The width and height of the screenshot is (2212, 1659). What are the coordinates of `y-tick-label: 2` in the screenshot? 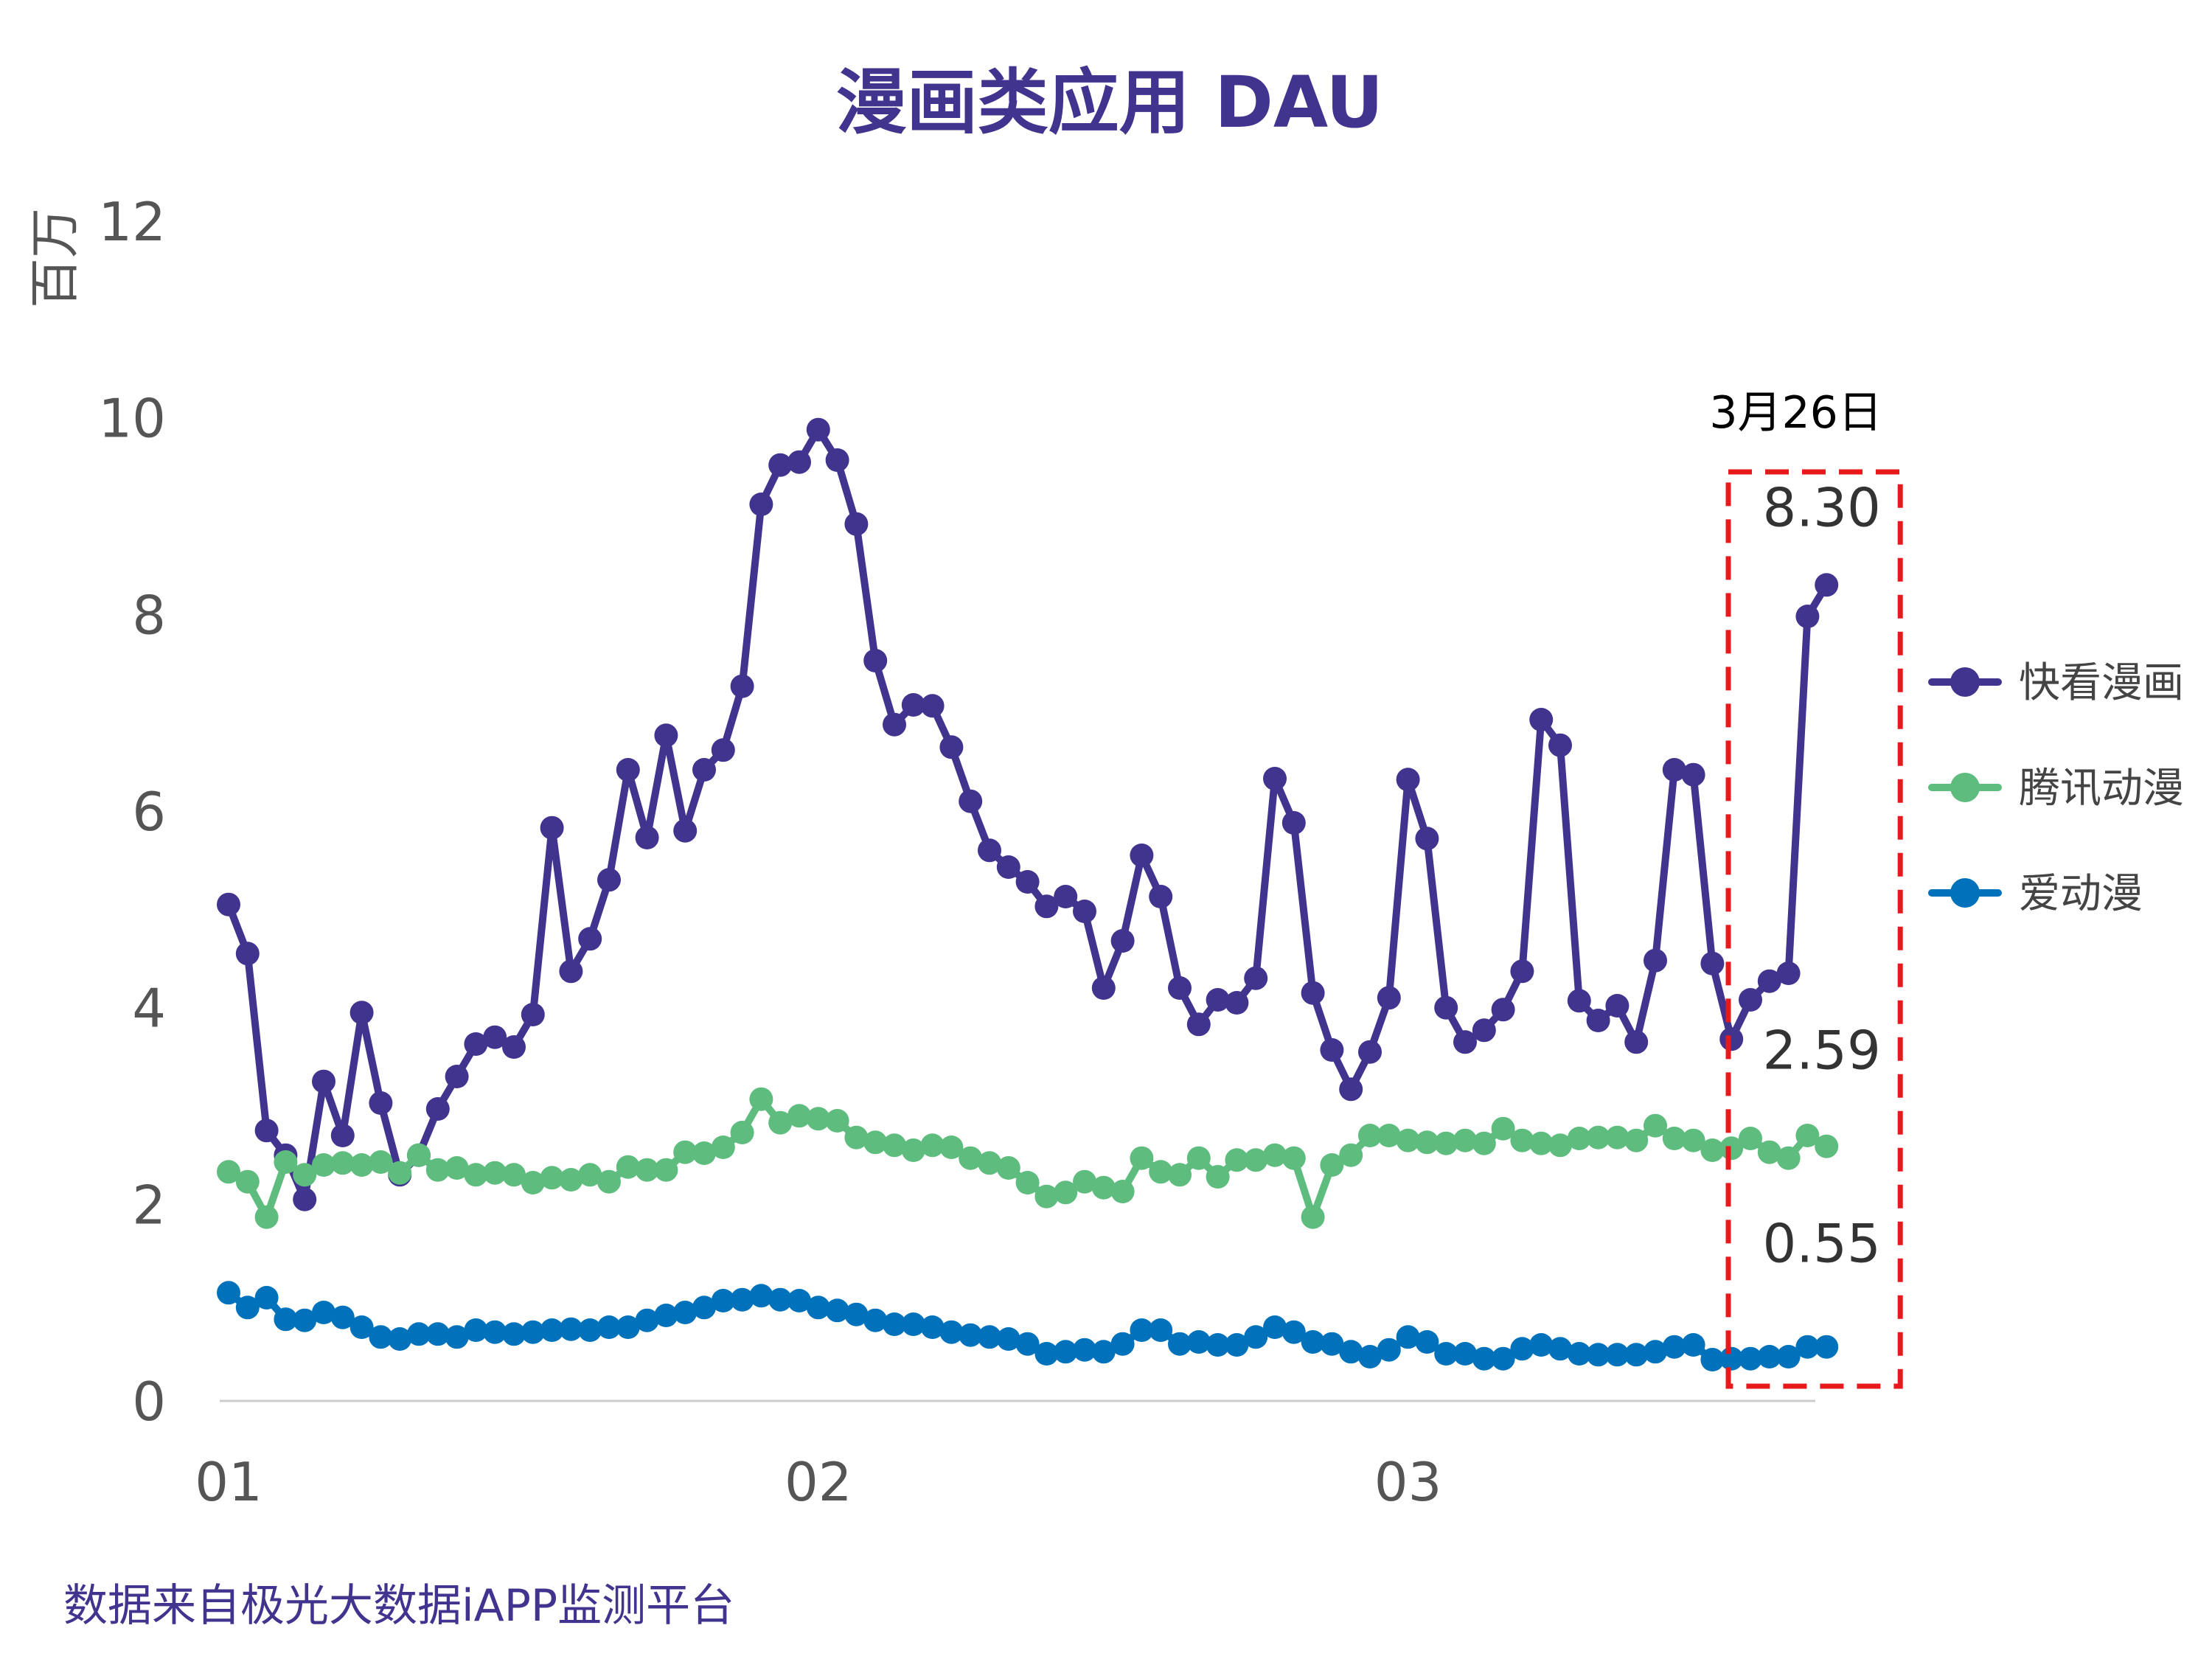 It's located at (149, 1205).